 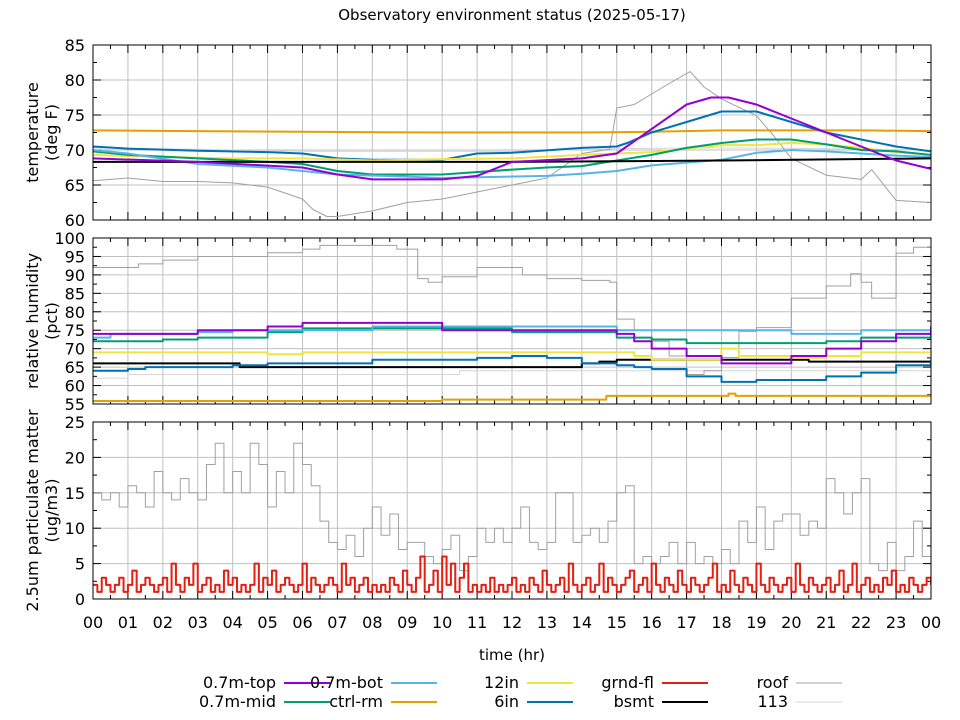 I want to click on legend-item: 0.7m-top, so click(x=266, y=682).